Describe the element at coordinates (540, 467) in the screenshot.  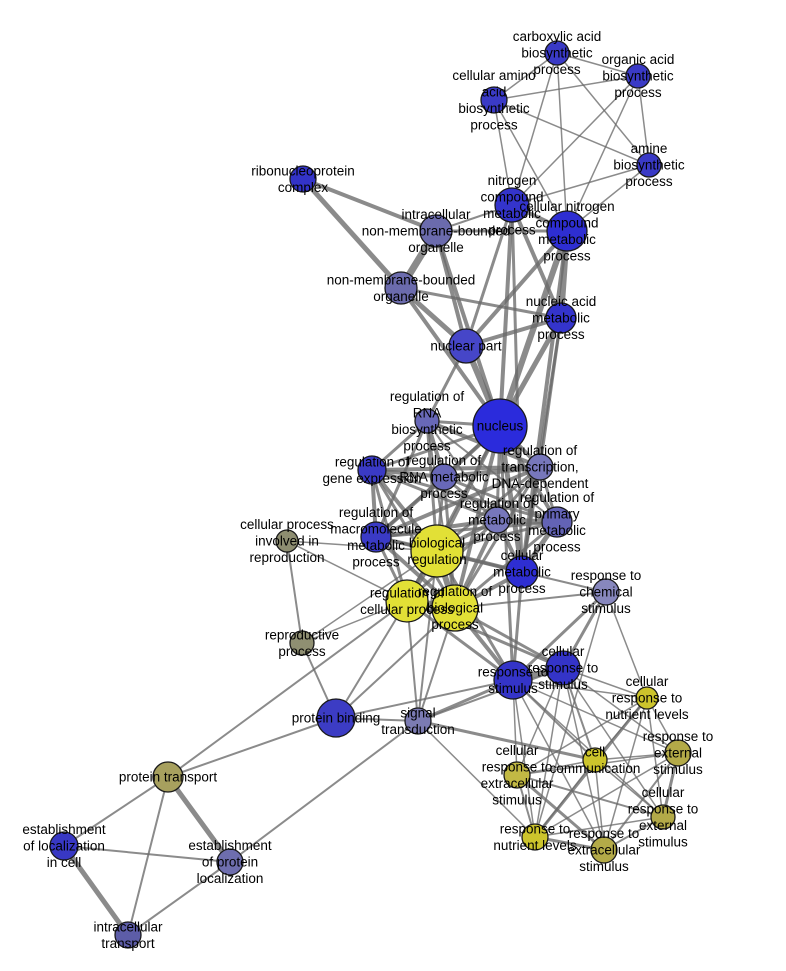
I see `node-regulation-of-transcription-dna-dependent` at that location.